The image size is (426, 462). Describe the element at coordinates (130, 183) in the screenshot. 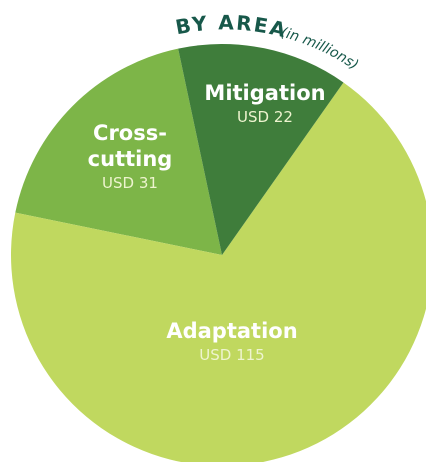

I see `value-label: USD 31` at that location.